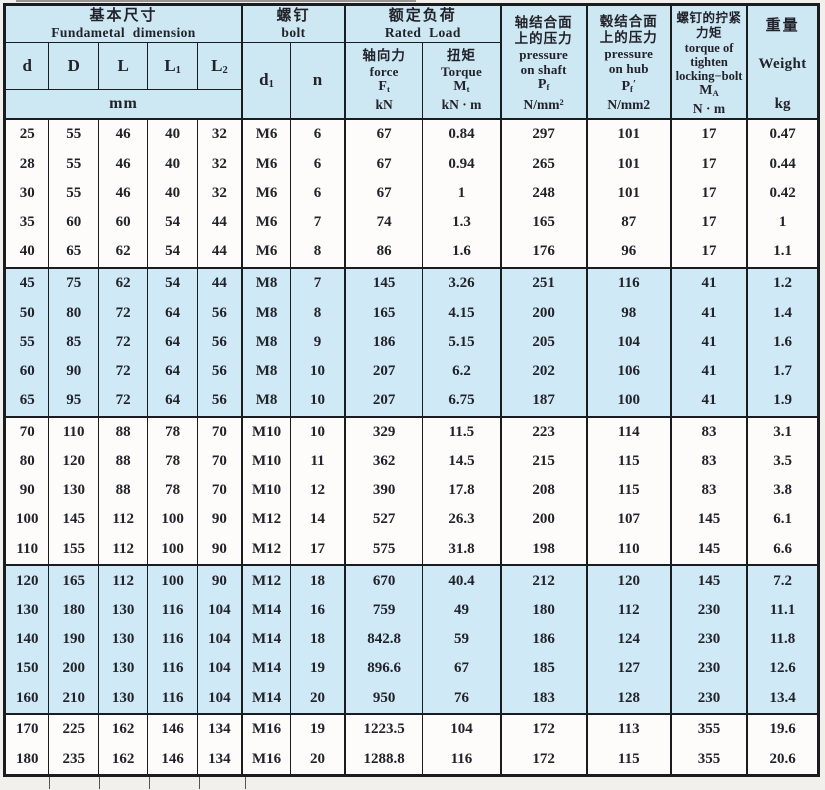 This screenshot has width=825, height=790. I want to click on cell-torque: 1, so click(461, 193).